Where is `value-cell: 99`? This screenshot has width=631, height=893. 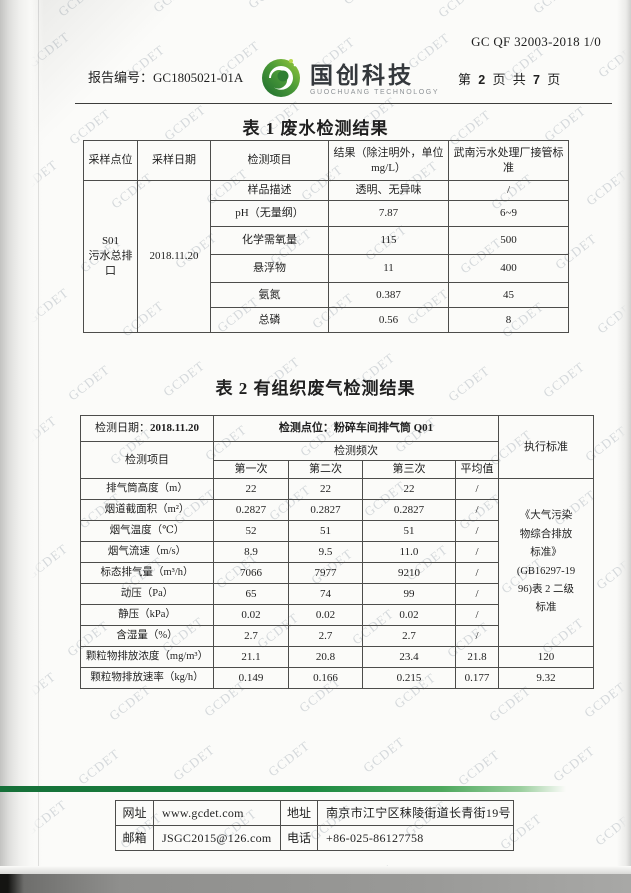 value-cell: 99 is located at coordinates (409, 594).